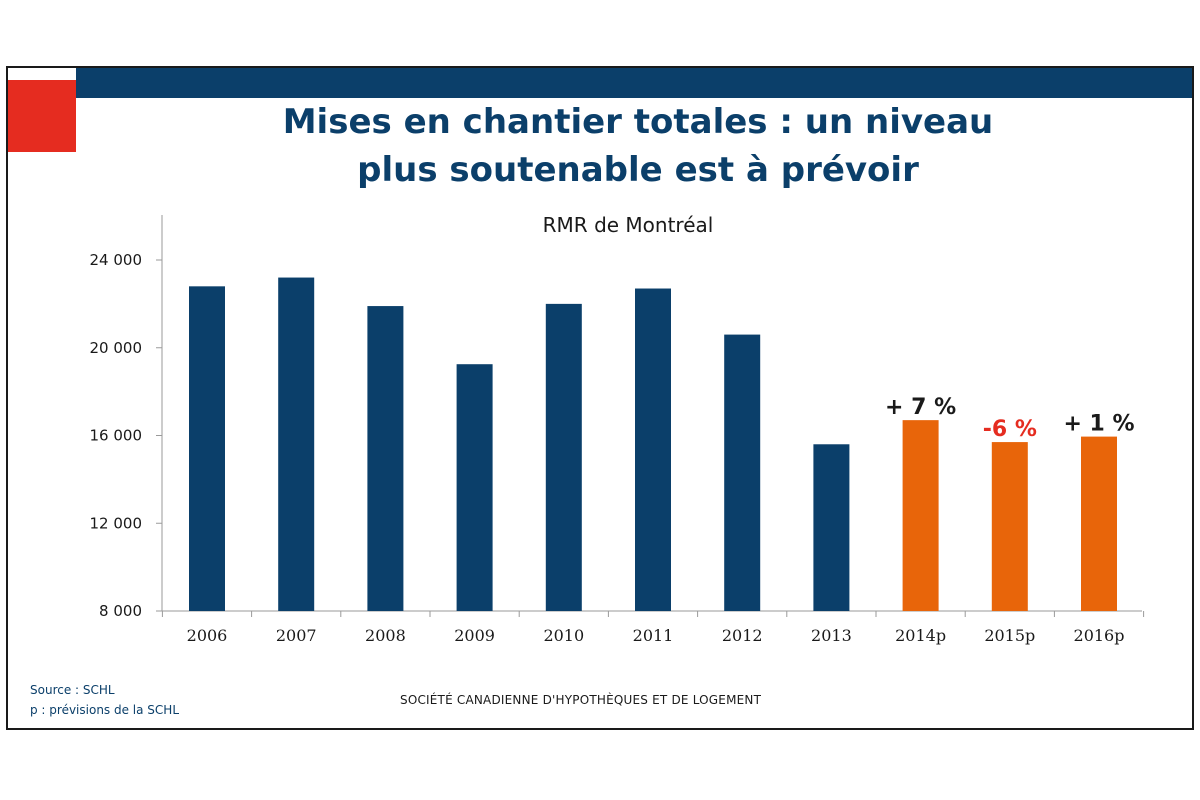  I want to click on source-note: Source : SCHL p : prévisions de la SCHL, so click(104, 700).